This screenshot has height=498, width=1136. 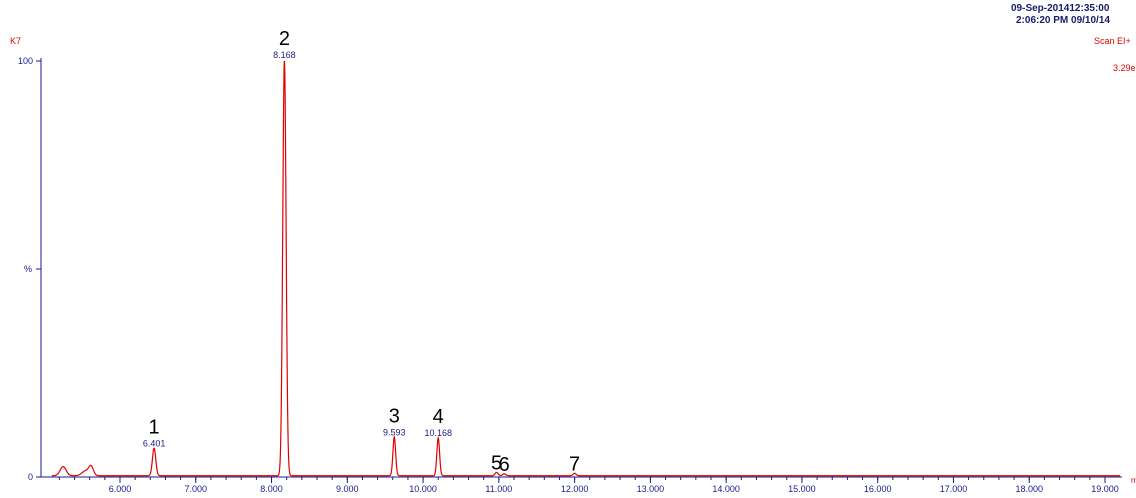 What do you see at coordinates (1063, 20) in the screenshot?
I see `print-datetime: 2:06:20 PM 09/10/14` at bounding box center [1063, 20].